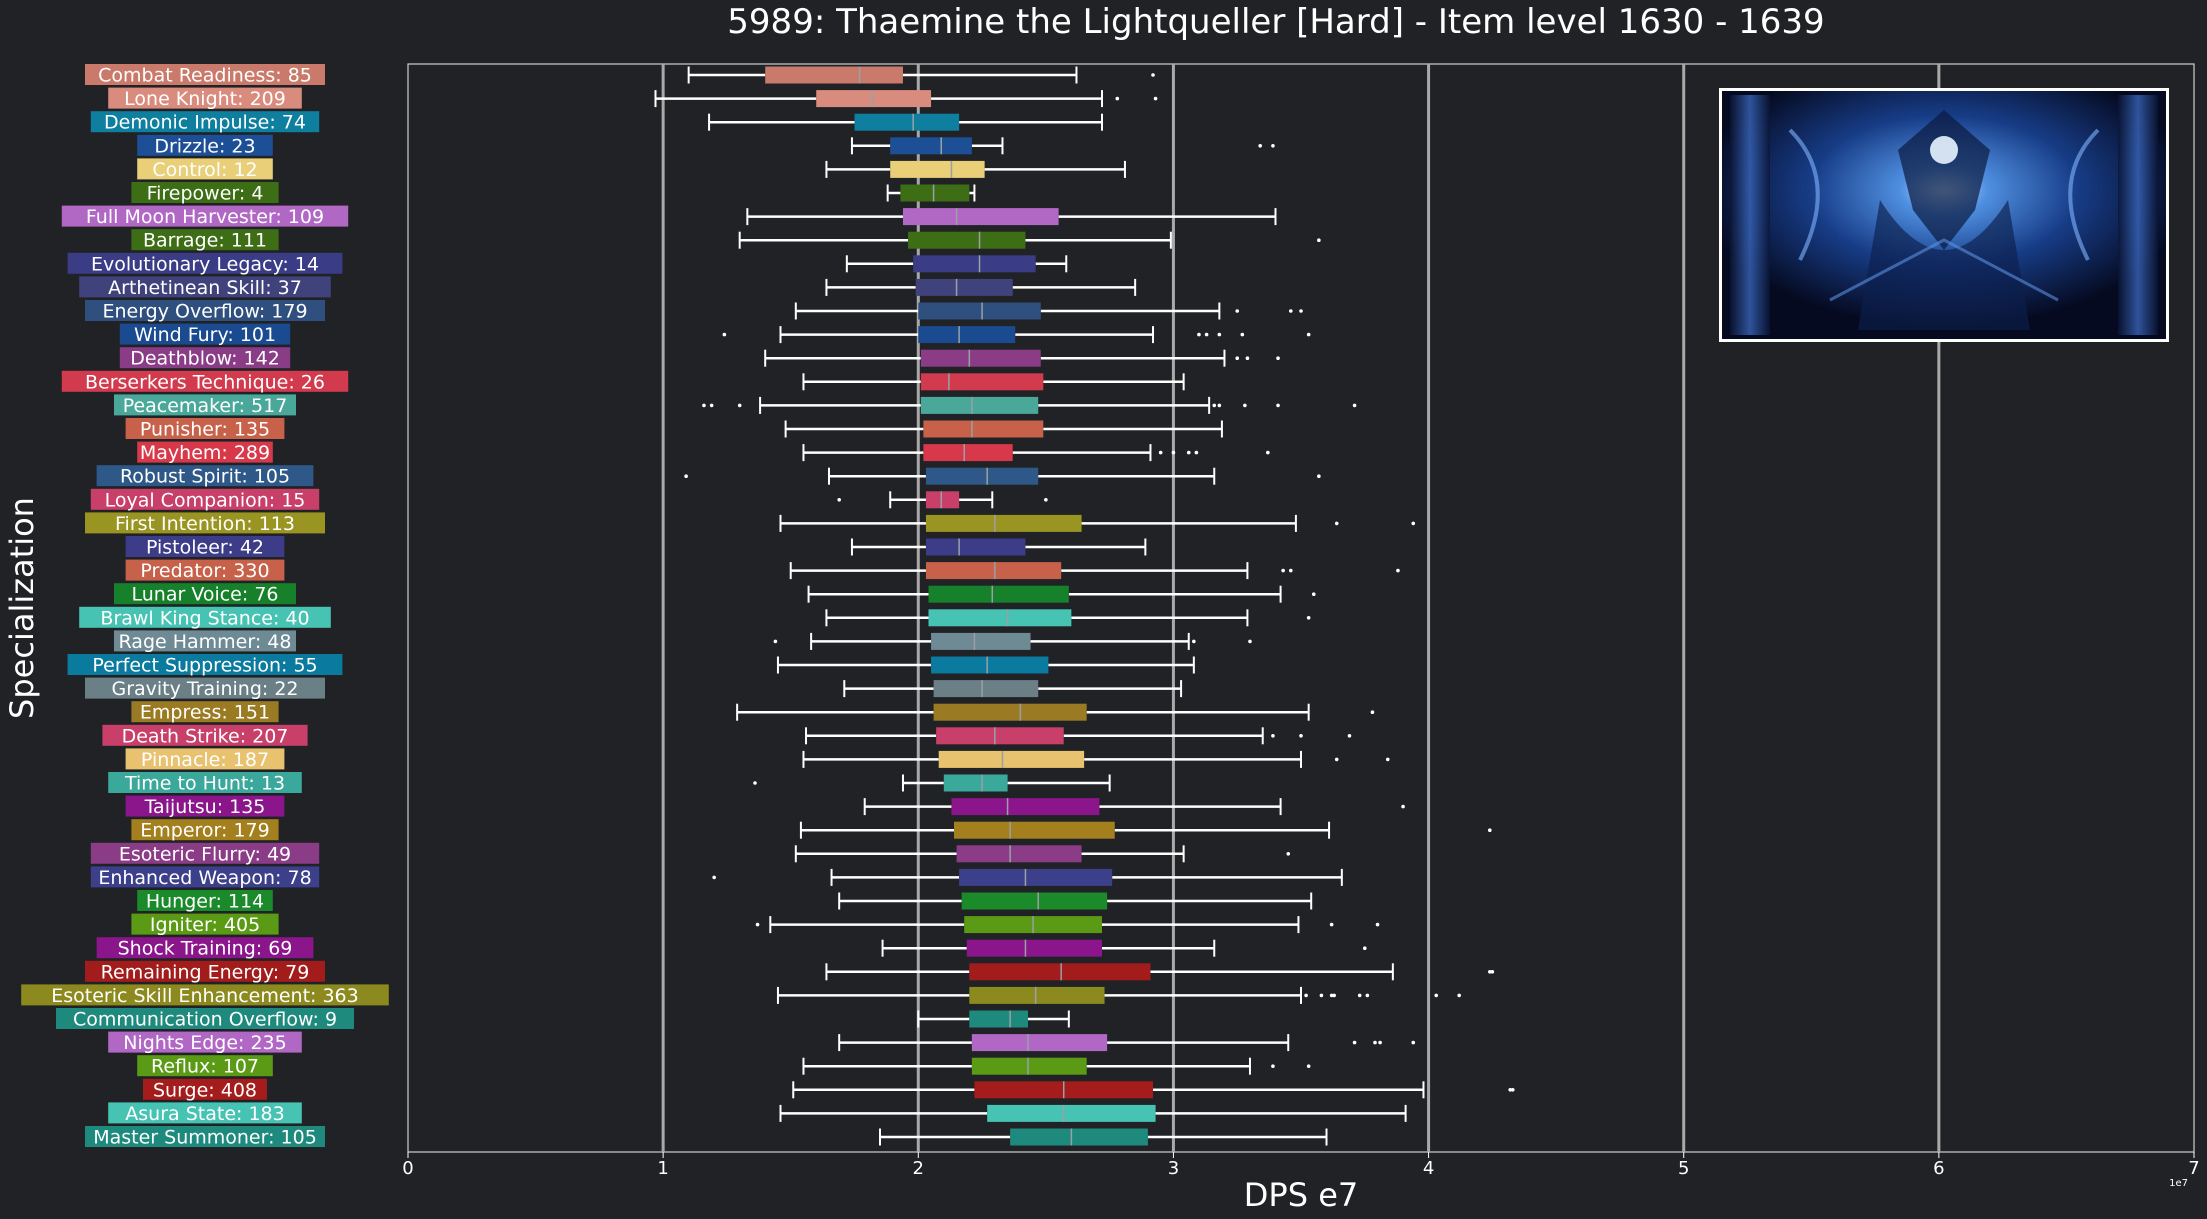 This screenshot has height=1219, width=2207. I want to click on category-label: Demonic Impulse: 74, so click(205, 123).